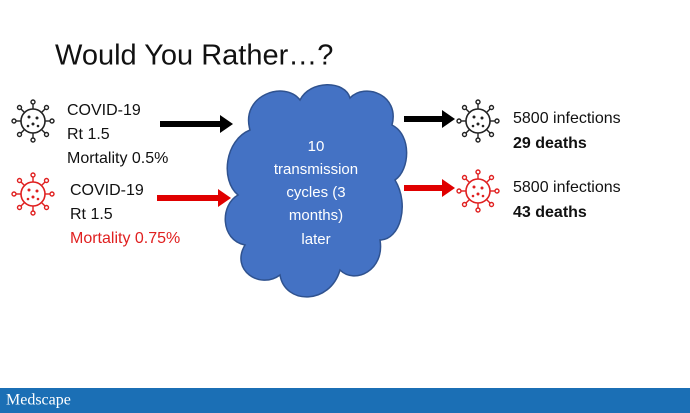 The height and width of the screenshot is (413, 690). What do you see at coordinates (315, 239) in the screenshot?
I see `cloud-line: later` at bounding box center [315, 239].